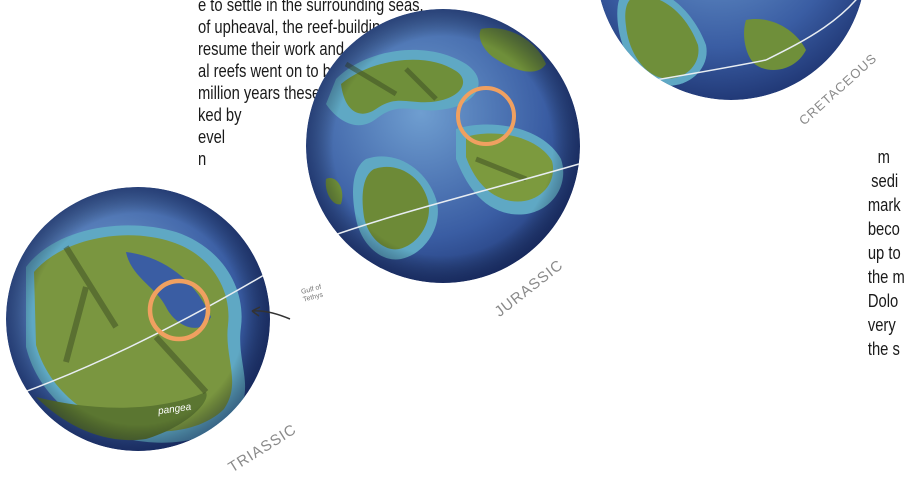 The image size is (911, 485). I want to click on triassic-label: TRIASSIC, so click(262, 448).